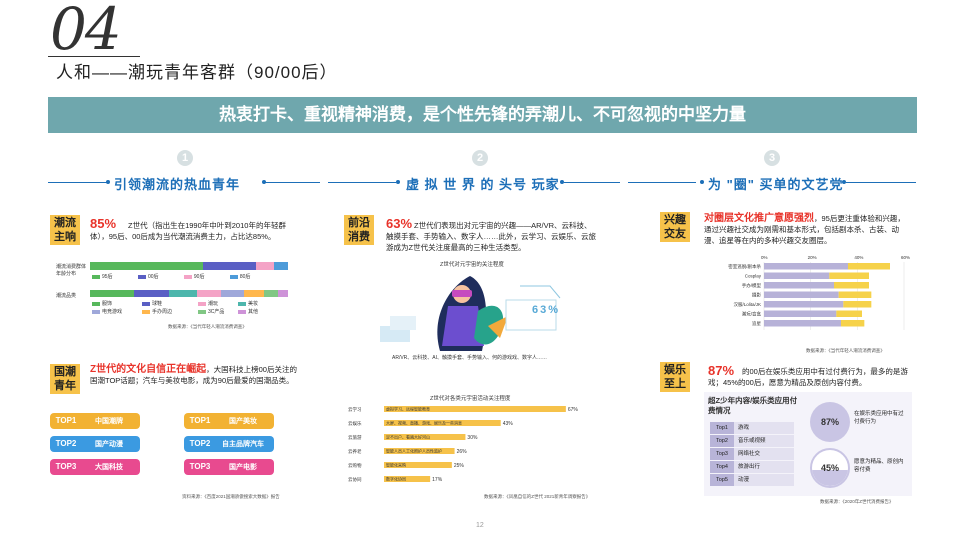  I want to click on national-headline: Z世代的文化自信正在崛起, so click(148, 369).